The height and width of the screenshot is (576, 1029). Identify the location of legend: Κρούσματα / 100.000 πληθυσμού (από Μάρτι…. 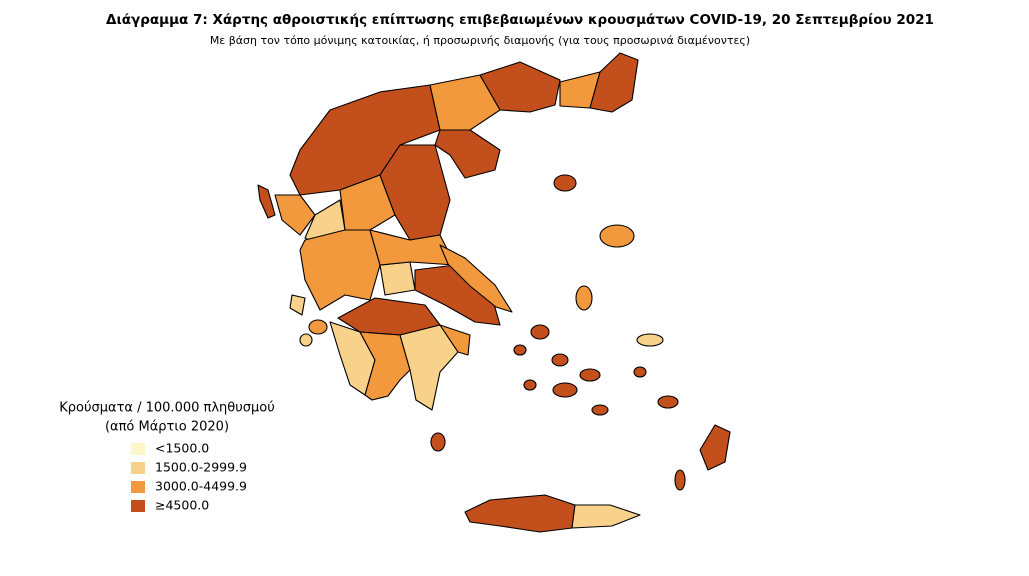
(166, 457).